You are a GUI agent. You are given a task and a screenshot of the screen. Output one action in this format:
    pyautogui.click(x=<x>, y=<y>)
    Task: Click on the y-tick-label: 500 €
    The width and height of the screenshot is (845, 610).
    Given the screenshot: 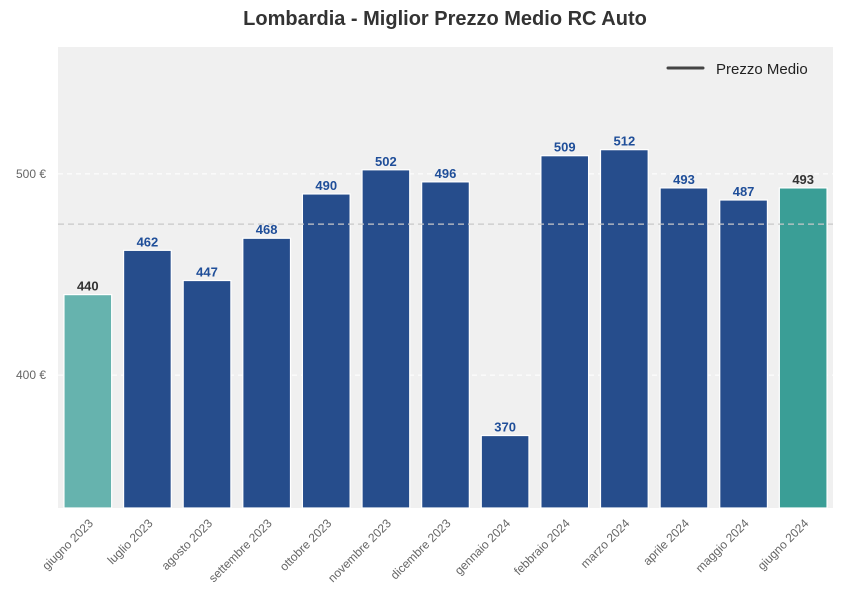 What is the action you would take?
    pyautogui.click(x=31, y=174)
    